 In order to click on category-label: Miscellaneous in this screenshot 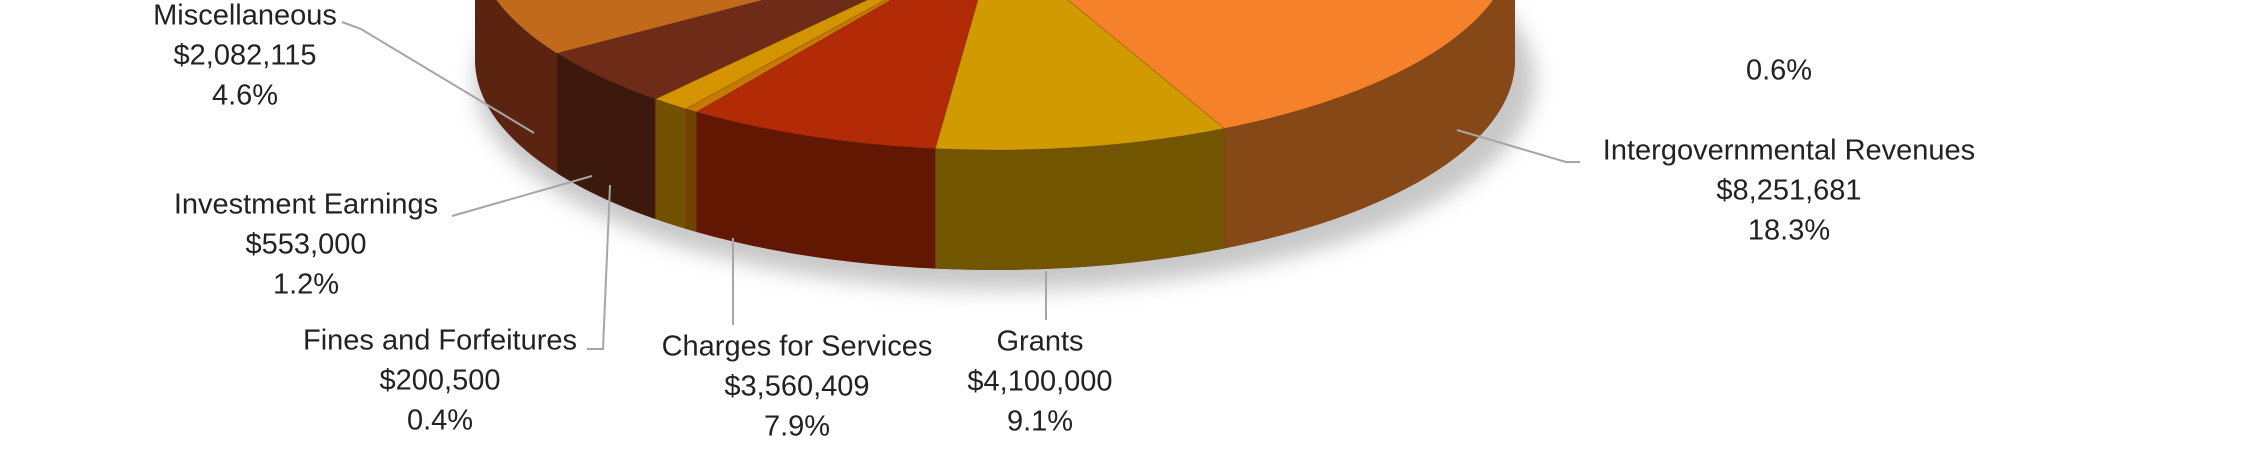, I will do `click(245, 16)`.